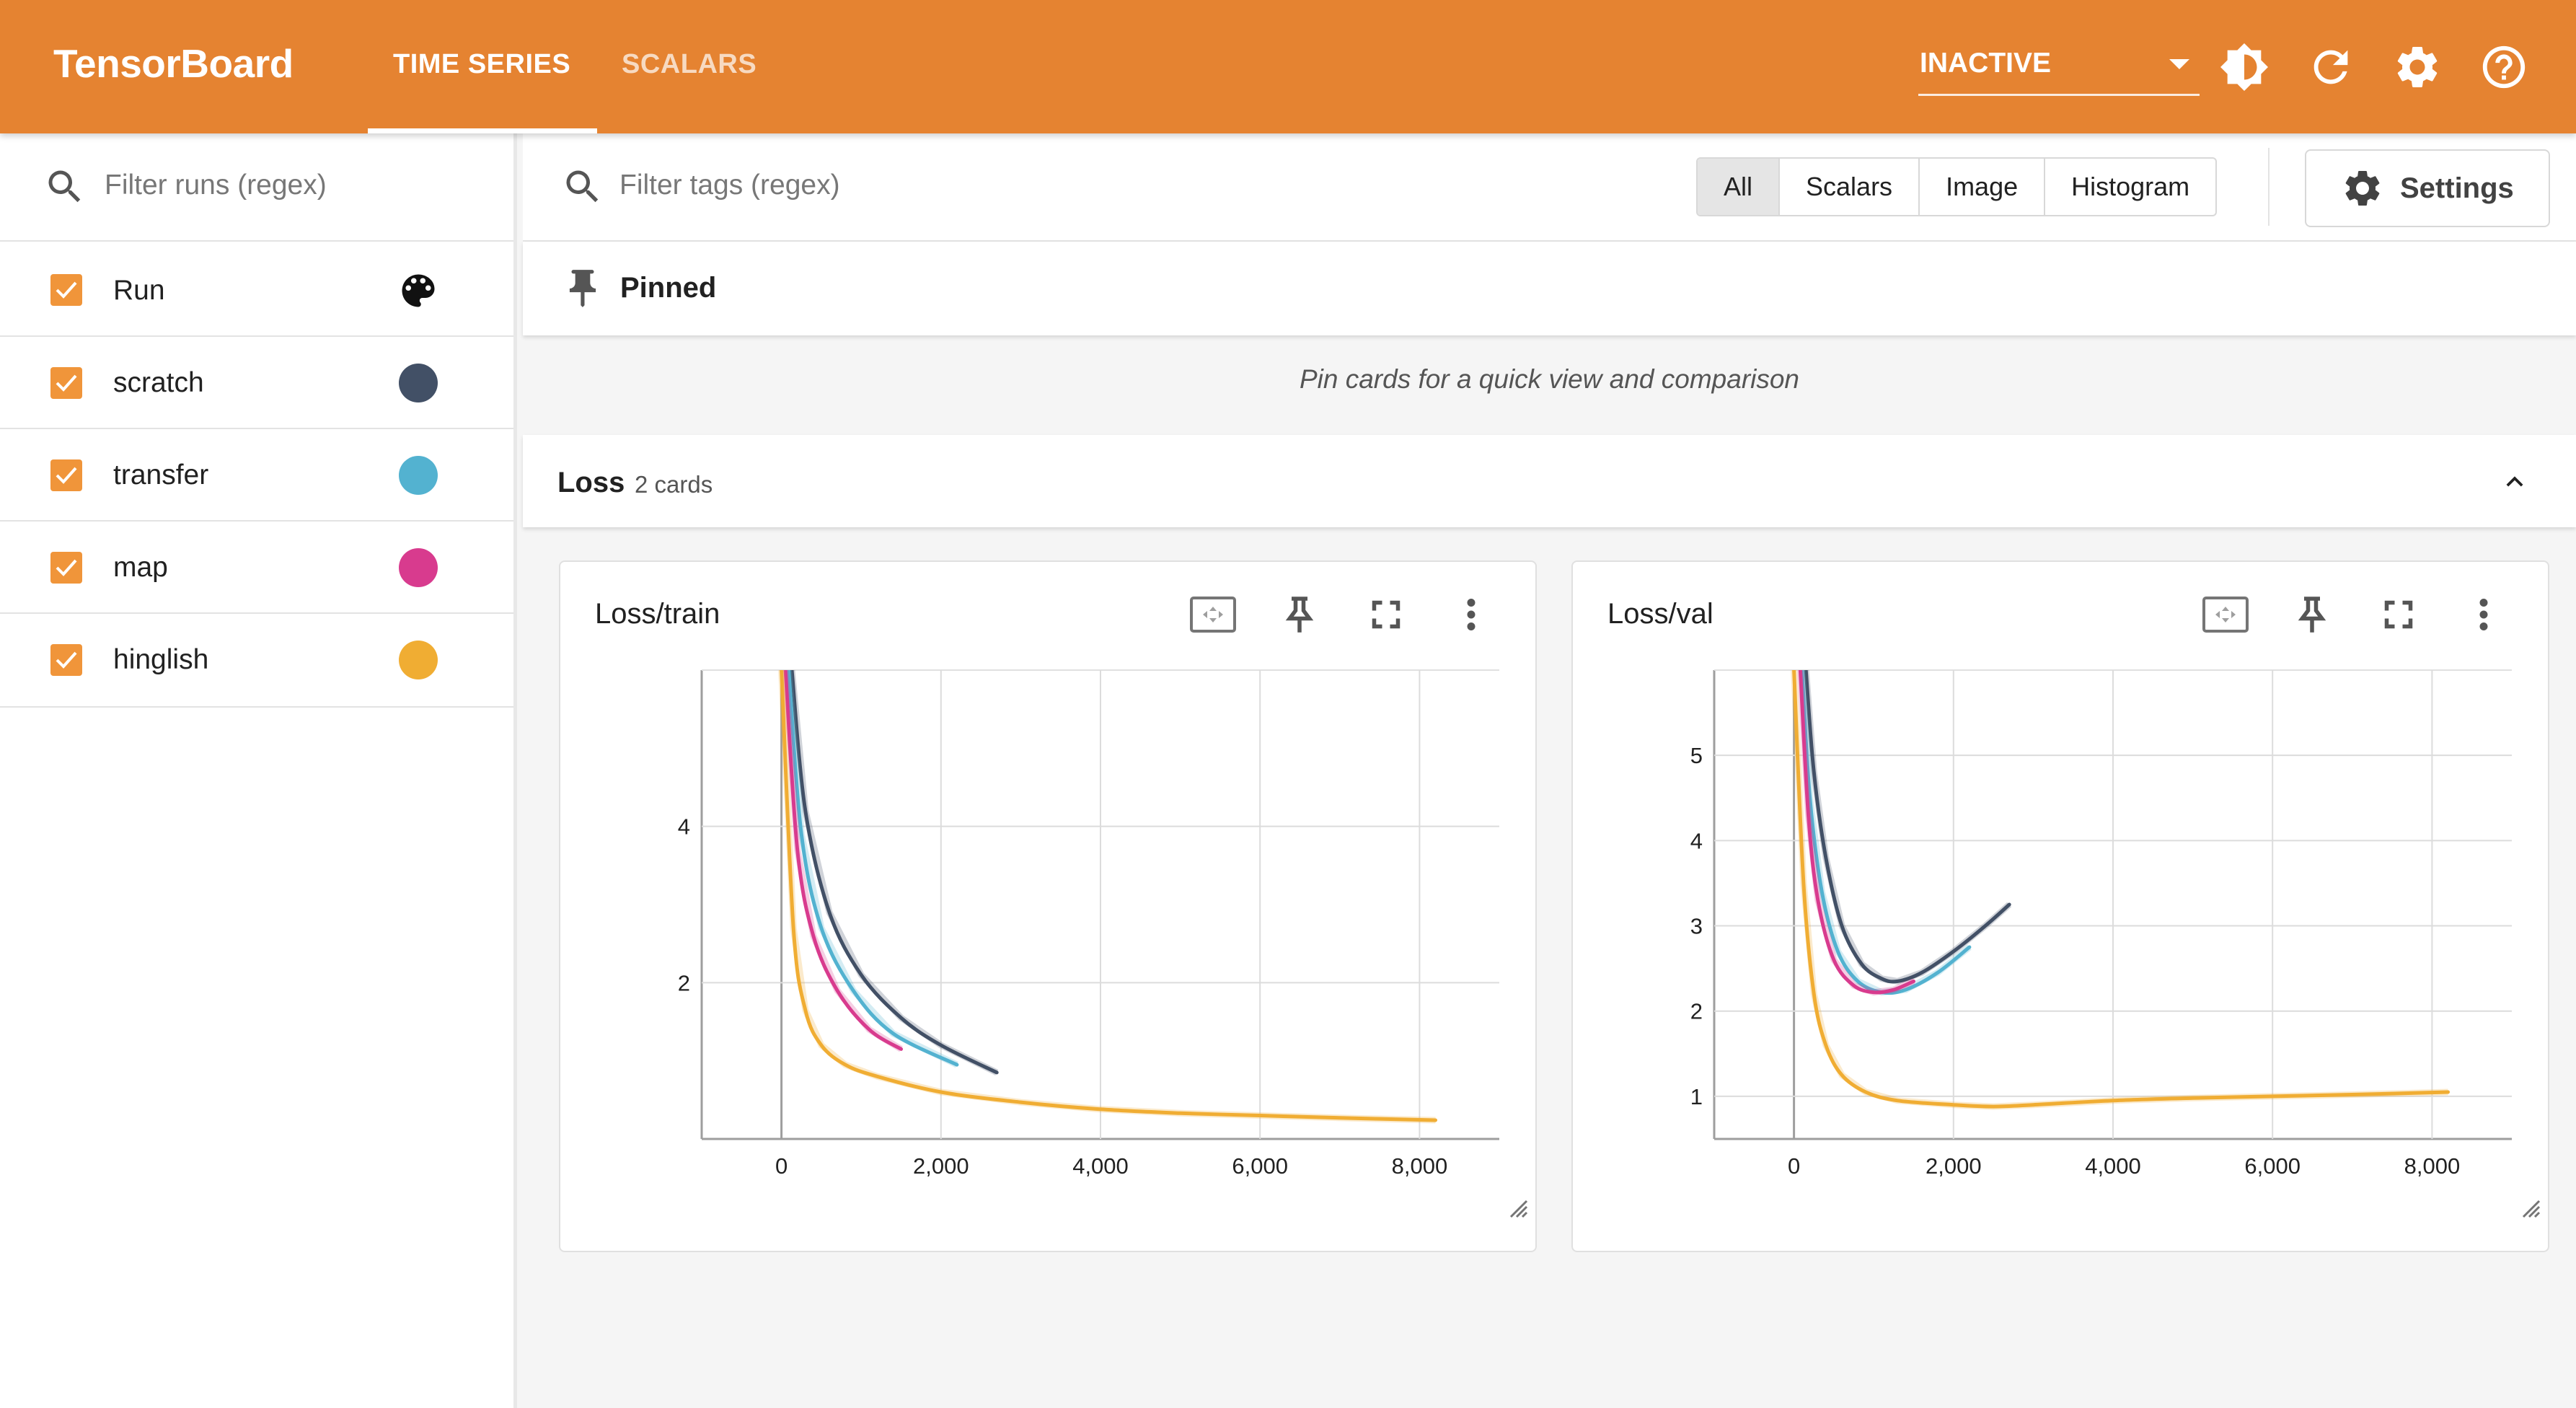 This screenshot has width=2576, height=1408. What do you see at coordinates (173, 64) in the screenshot?
I see `app-brand: TensorBoard` at bounding box center [173, 64].